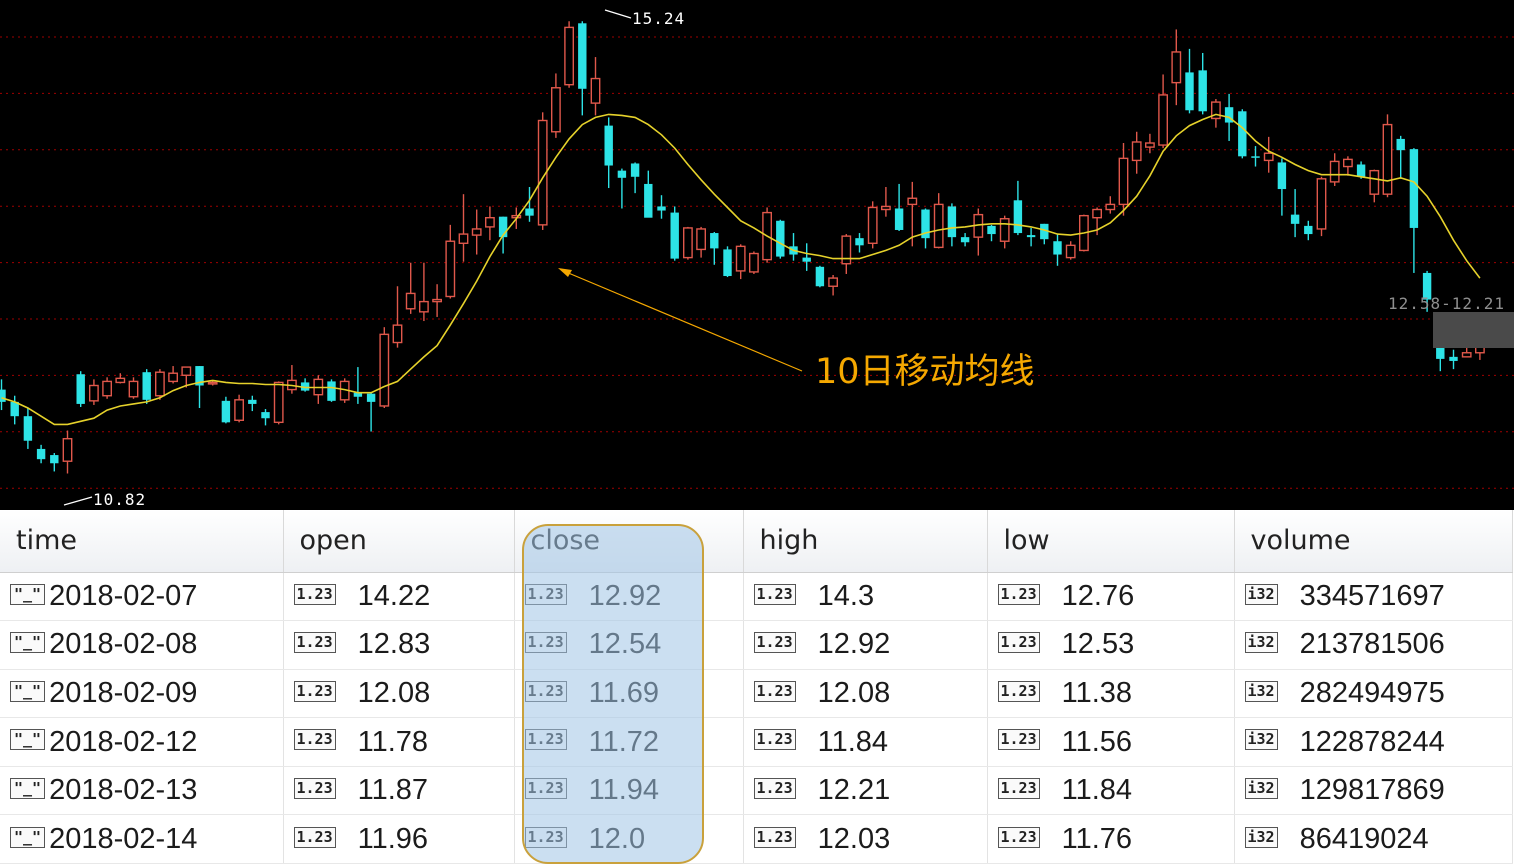 Image resolution: width=1514 pixels, height=866 pixels. I want to click on cell-value: 2018-02-07, so click(123, 595).